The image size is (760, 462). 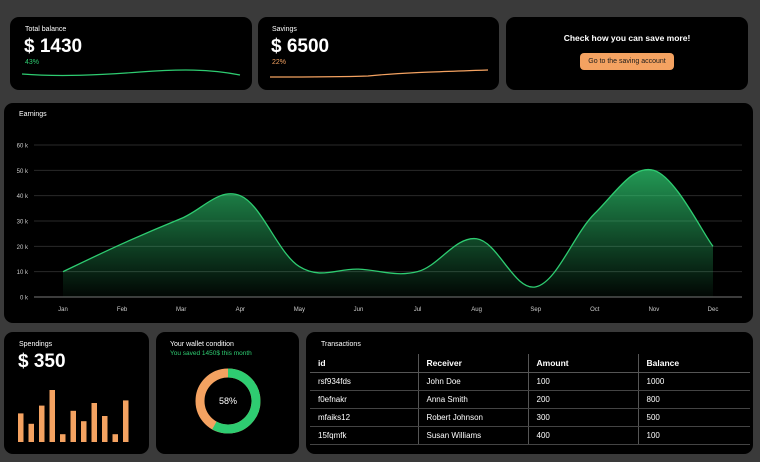 I want to click on savings-sparkline-line, so click(x=379, y=73).